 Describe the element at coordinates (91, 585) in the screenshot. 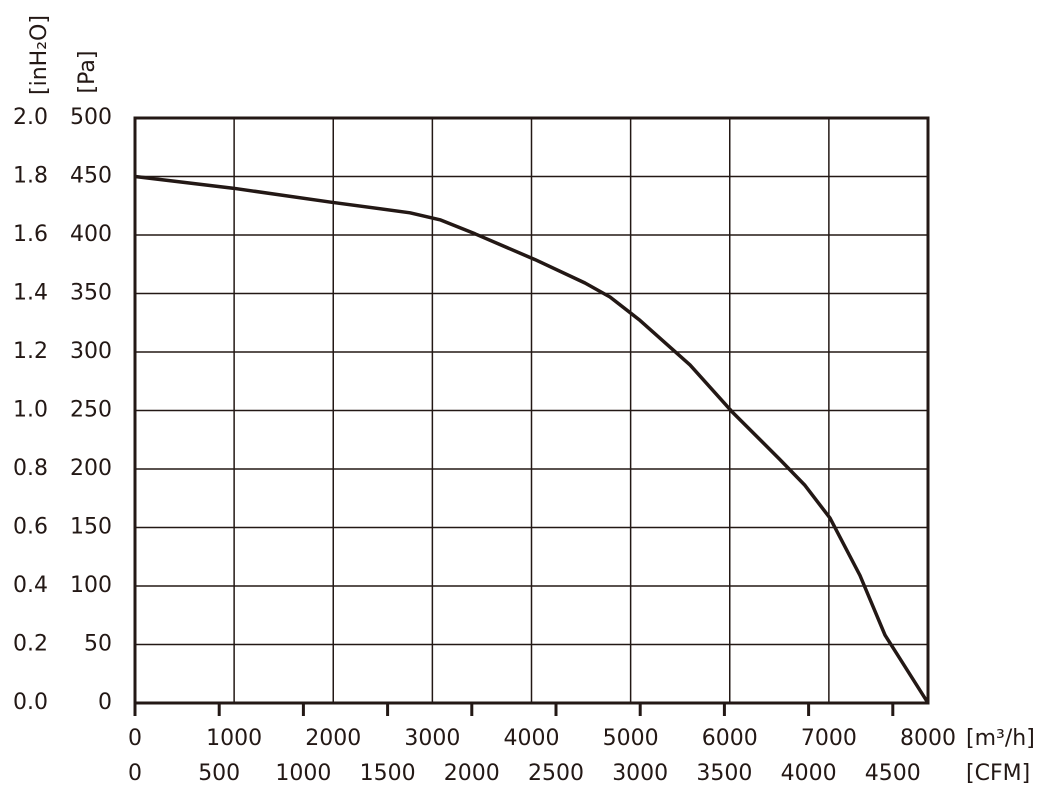

I see `y-tick-label: 100` at that location.